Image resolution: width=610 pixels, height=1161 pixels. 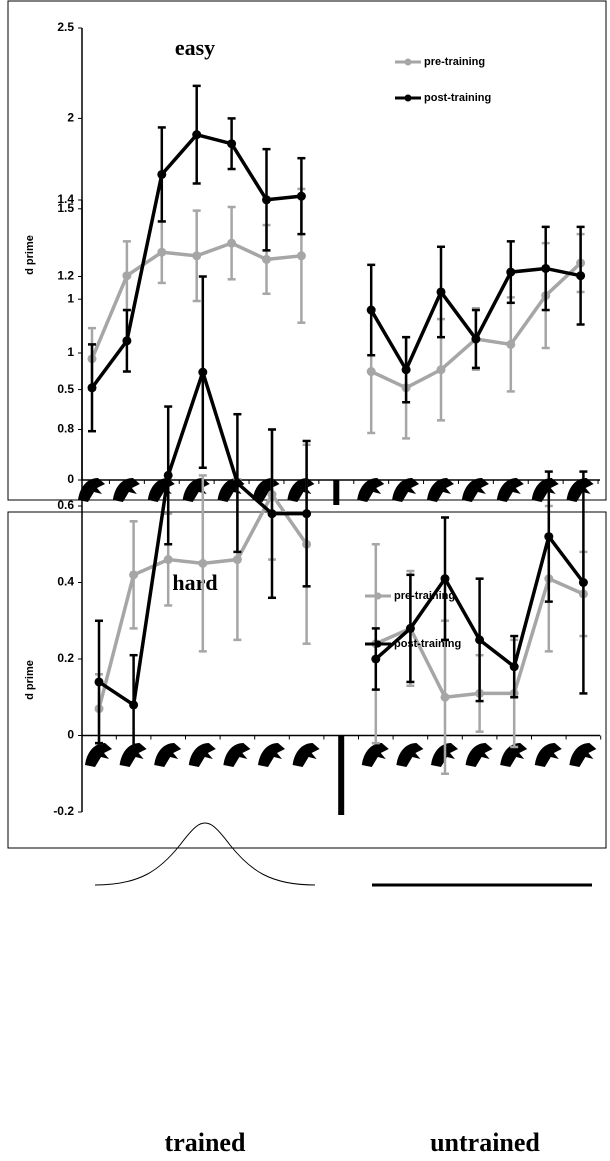 What do you see at coordinates (63, 811) in the screenshot?
I see `y-tick-label: -0.2` at bounding box center [63, 811].